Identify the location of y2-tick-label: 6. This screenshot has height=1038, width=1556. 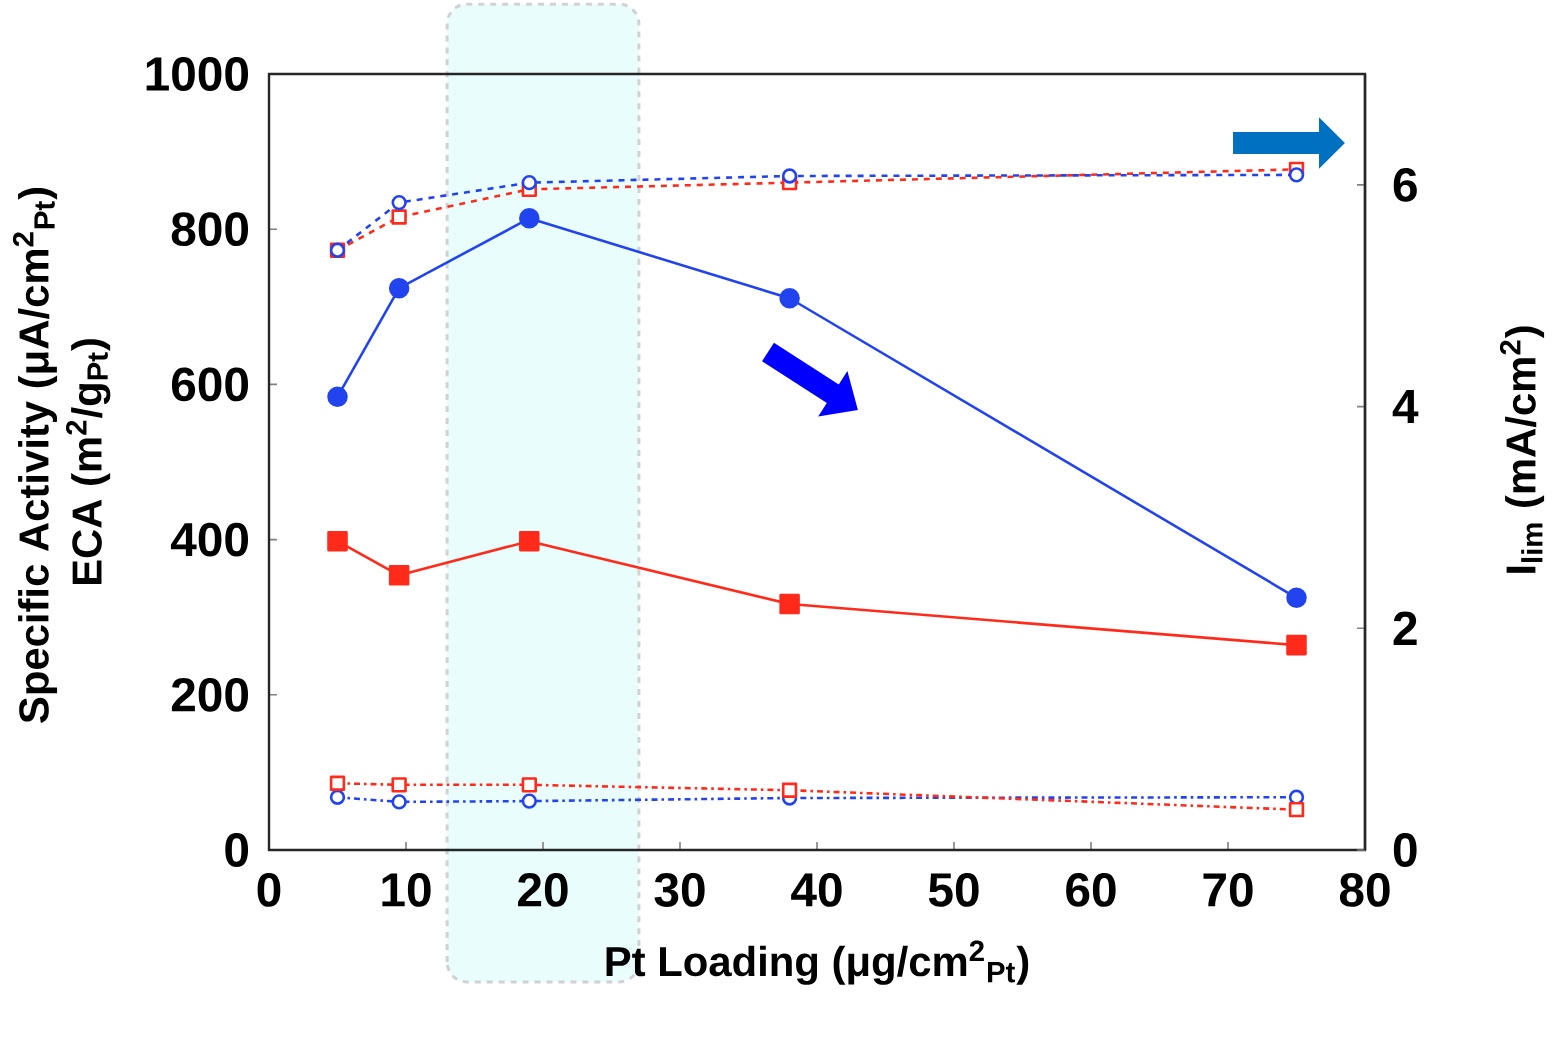
(1405, 184).